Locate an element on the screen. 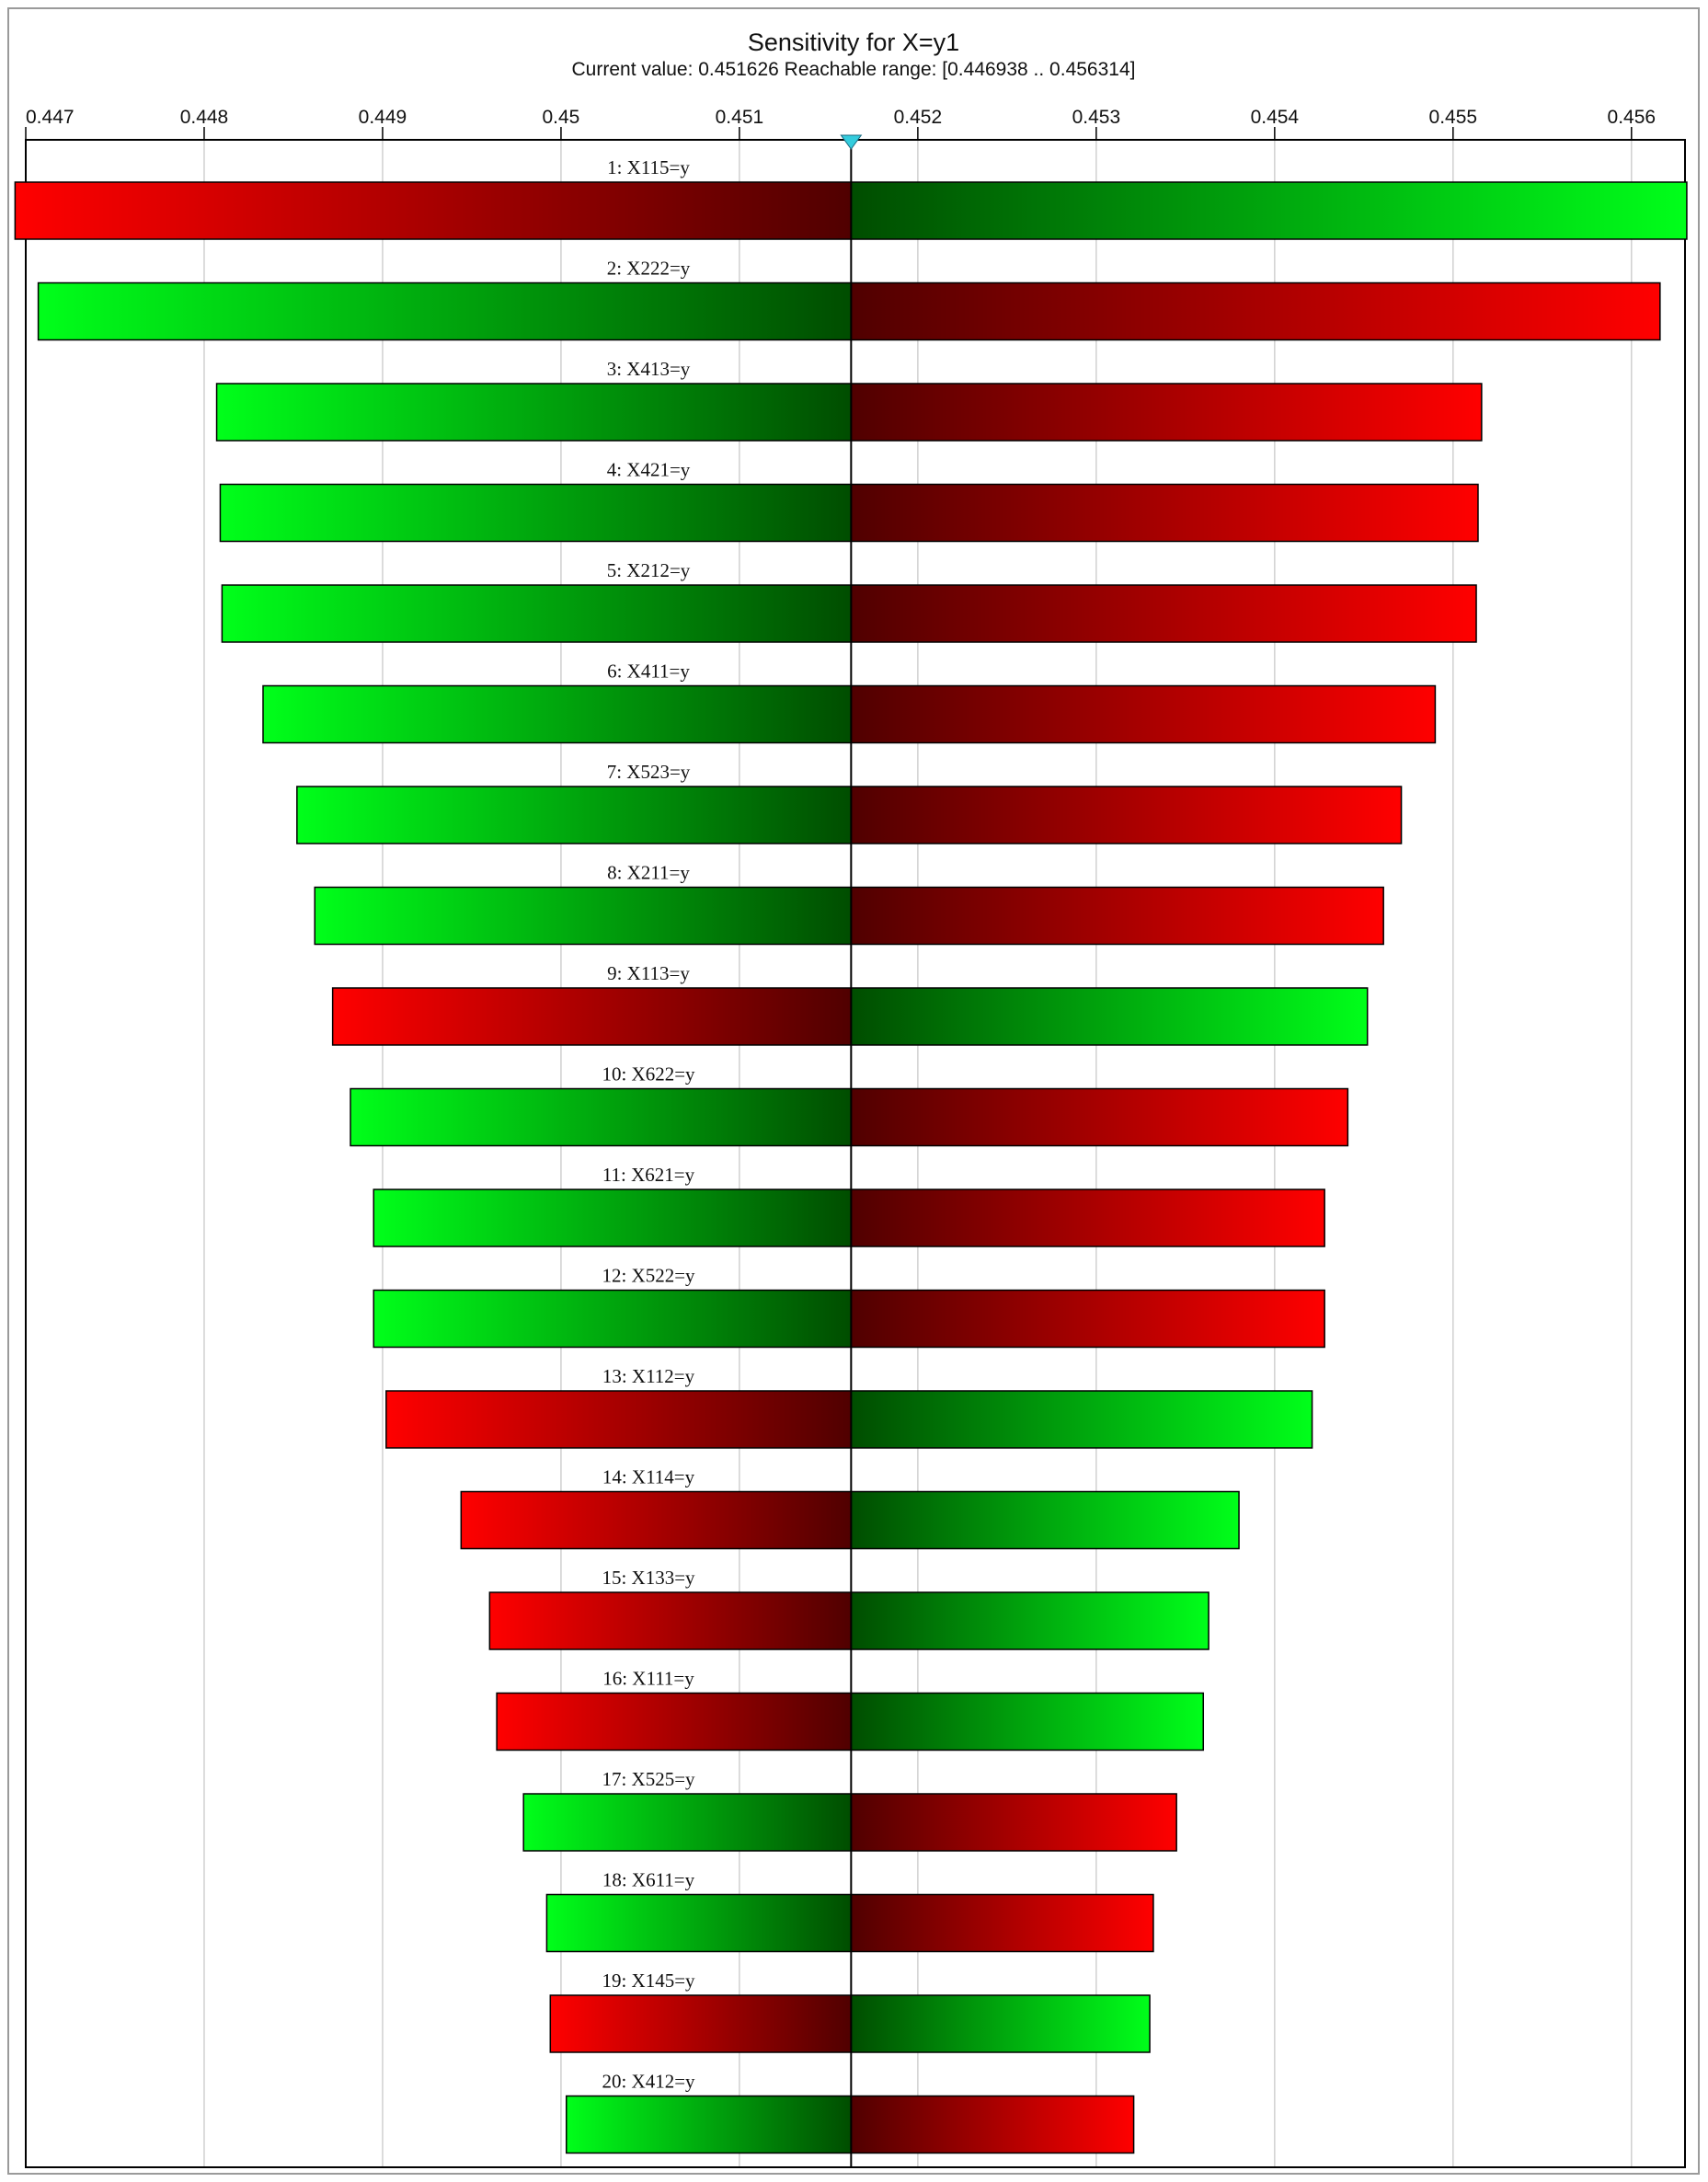 The height and width of the screenshot is (2182, 1708). x-tick-label: 0.449 is located at coordinates (383, 117).